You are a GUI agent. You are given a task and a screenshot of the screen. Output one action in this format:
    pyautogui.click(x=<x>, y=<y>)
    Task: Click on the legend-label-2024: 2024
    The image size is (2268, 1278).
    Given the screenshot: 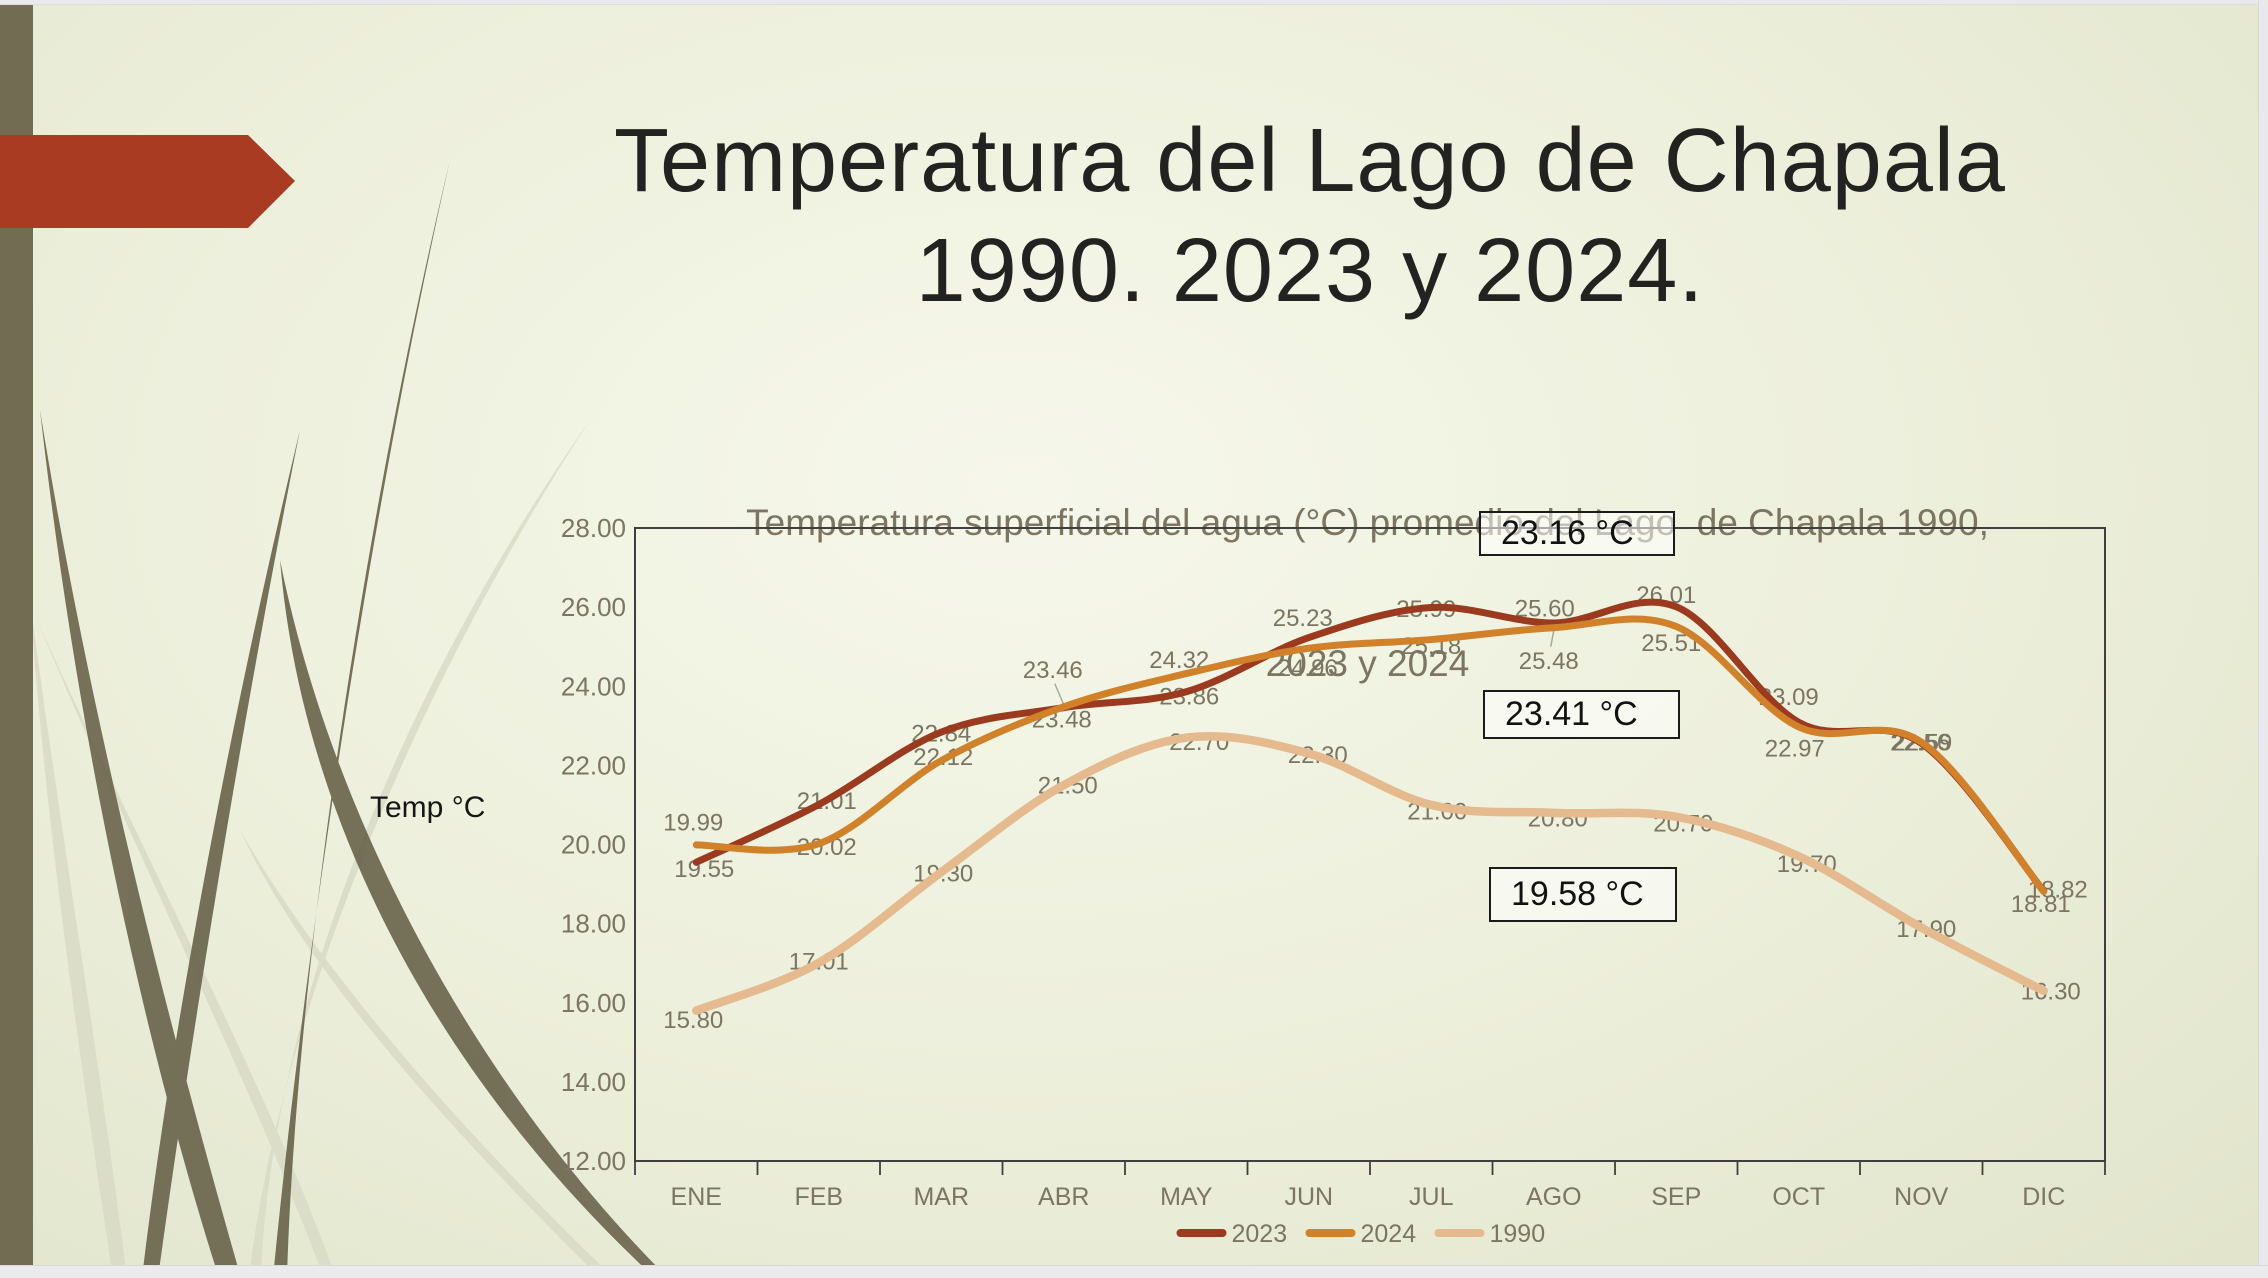 What is the action you would take?
    pyautogui.click(x=1389, y=1234)
    